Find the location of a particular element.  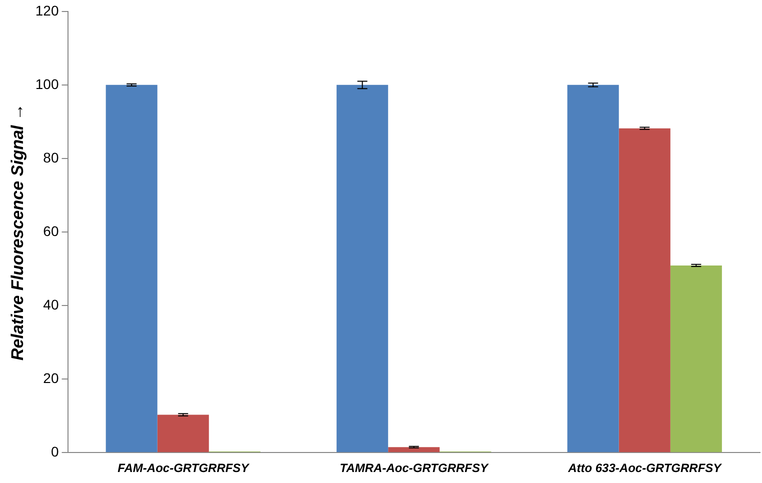

x-tick-label: FAM-Aoc-GRTGRRFSY is located at coordinates (184, 468).